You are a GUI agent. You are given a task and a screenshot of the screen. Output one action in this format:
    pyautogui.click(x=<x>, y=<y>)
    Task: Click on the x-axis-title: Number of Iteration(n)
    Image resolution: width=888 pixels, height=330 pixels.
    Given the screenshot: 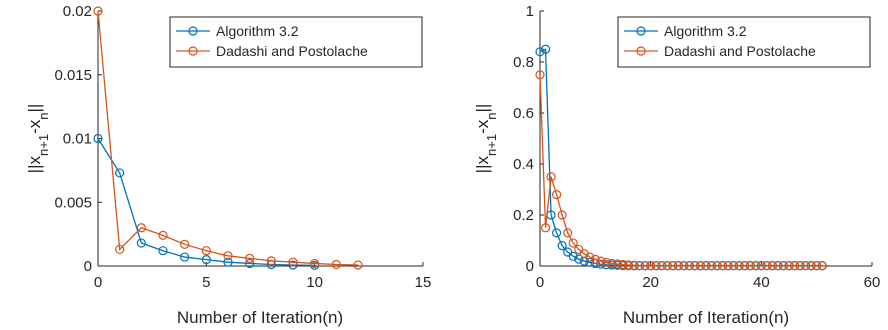 What is the action you would take?
    pyautogui.click(x=260, y=317)
    